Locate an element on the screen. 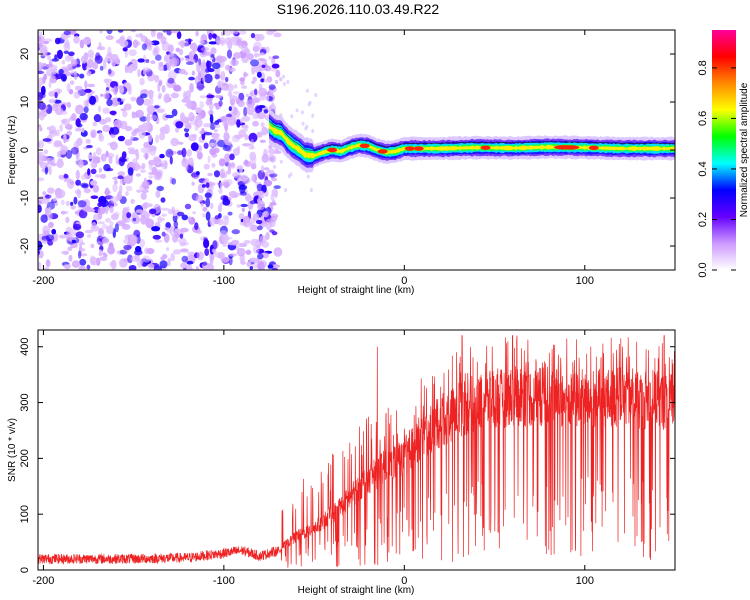 Image resolution: width=750 pixels, height=600 pixels. y-tick-label: 100 is located at coordinates (25, 514).